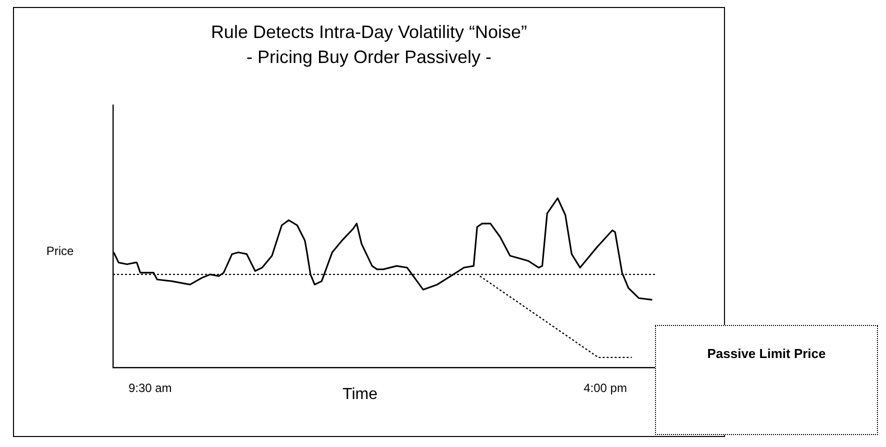 The width and height of the screenshot is (886, 447). Describe the element at coordinates (605, 388) in the screenshot. I see `x-tick-label: 4:00 pm` at that location.